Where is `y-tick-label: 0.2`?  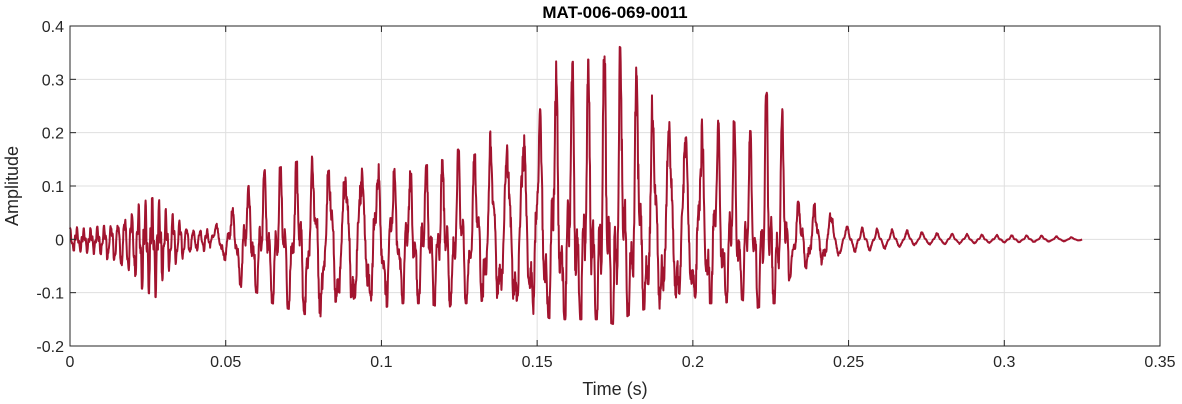 y-tick-label: 0.2 is located at coordinates (53, 134).